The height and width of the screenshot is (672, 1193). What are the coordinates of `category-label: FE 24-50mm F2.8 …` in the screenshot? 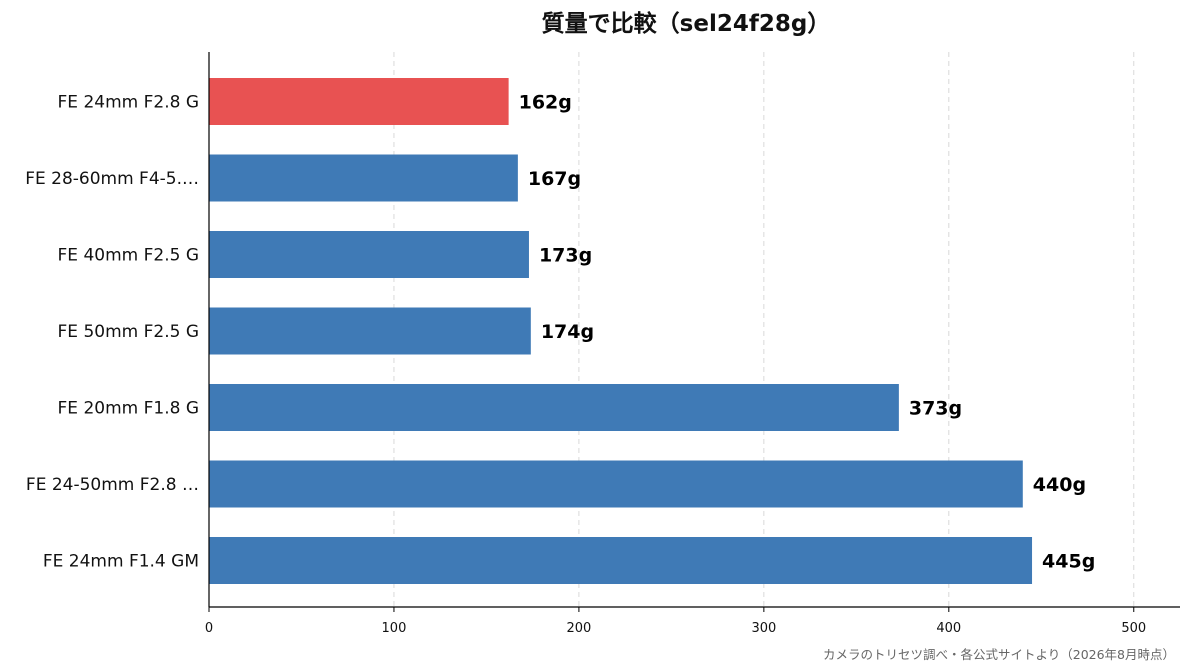 It's located at (112, 485).